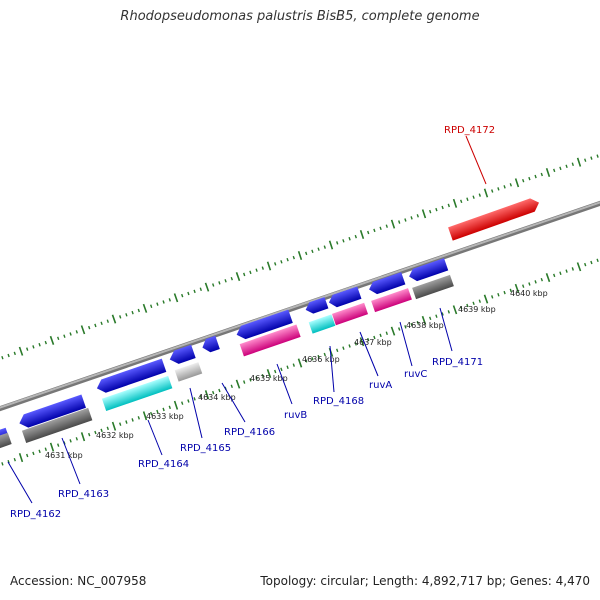 This screenshot has width=600, height=600. Describe the element at coordinates (263, 325) in the screenshot. I see `gene-ruvb` at that location.